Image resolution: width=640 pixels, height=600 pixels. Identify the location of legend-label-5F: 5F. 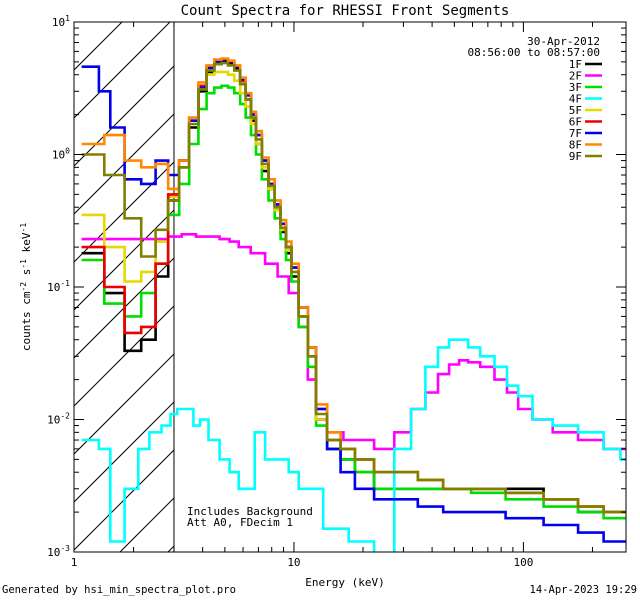
(575, 110).